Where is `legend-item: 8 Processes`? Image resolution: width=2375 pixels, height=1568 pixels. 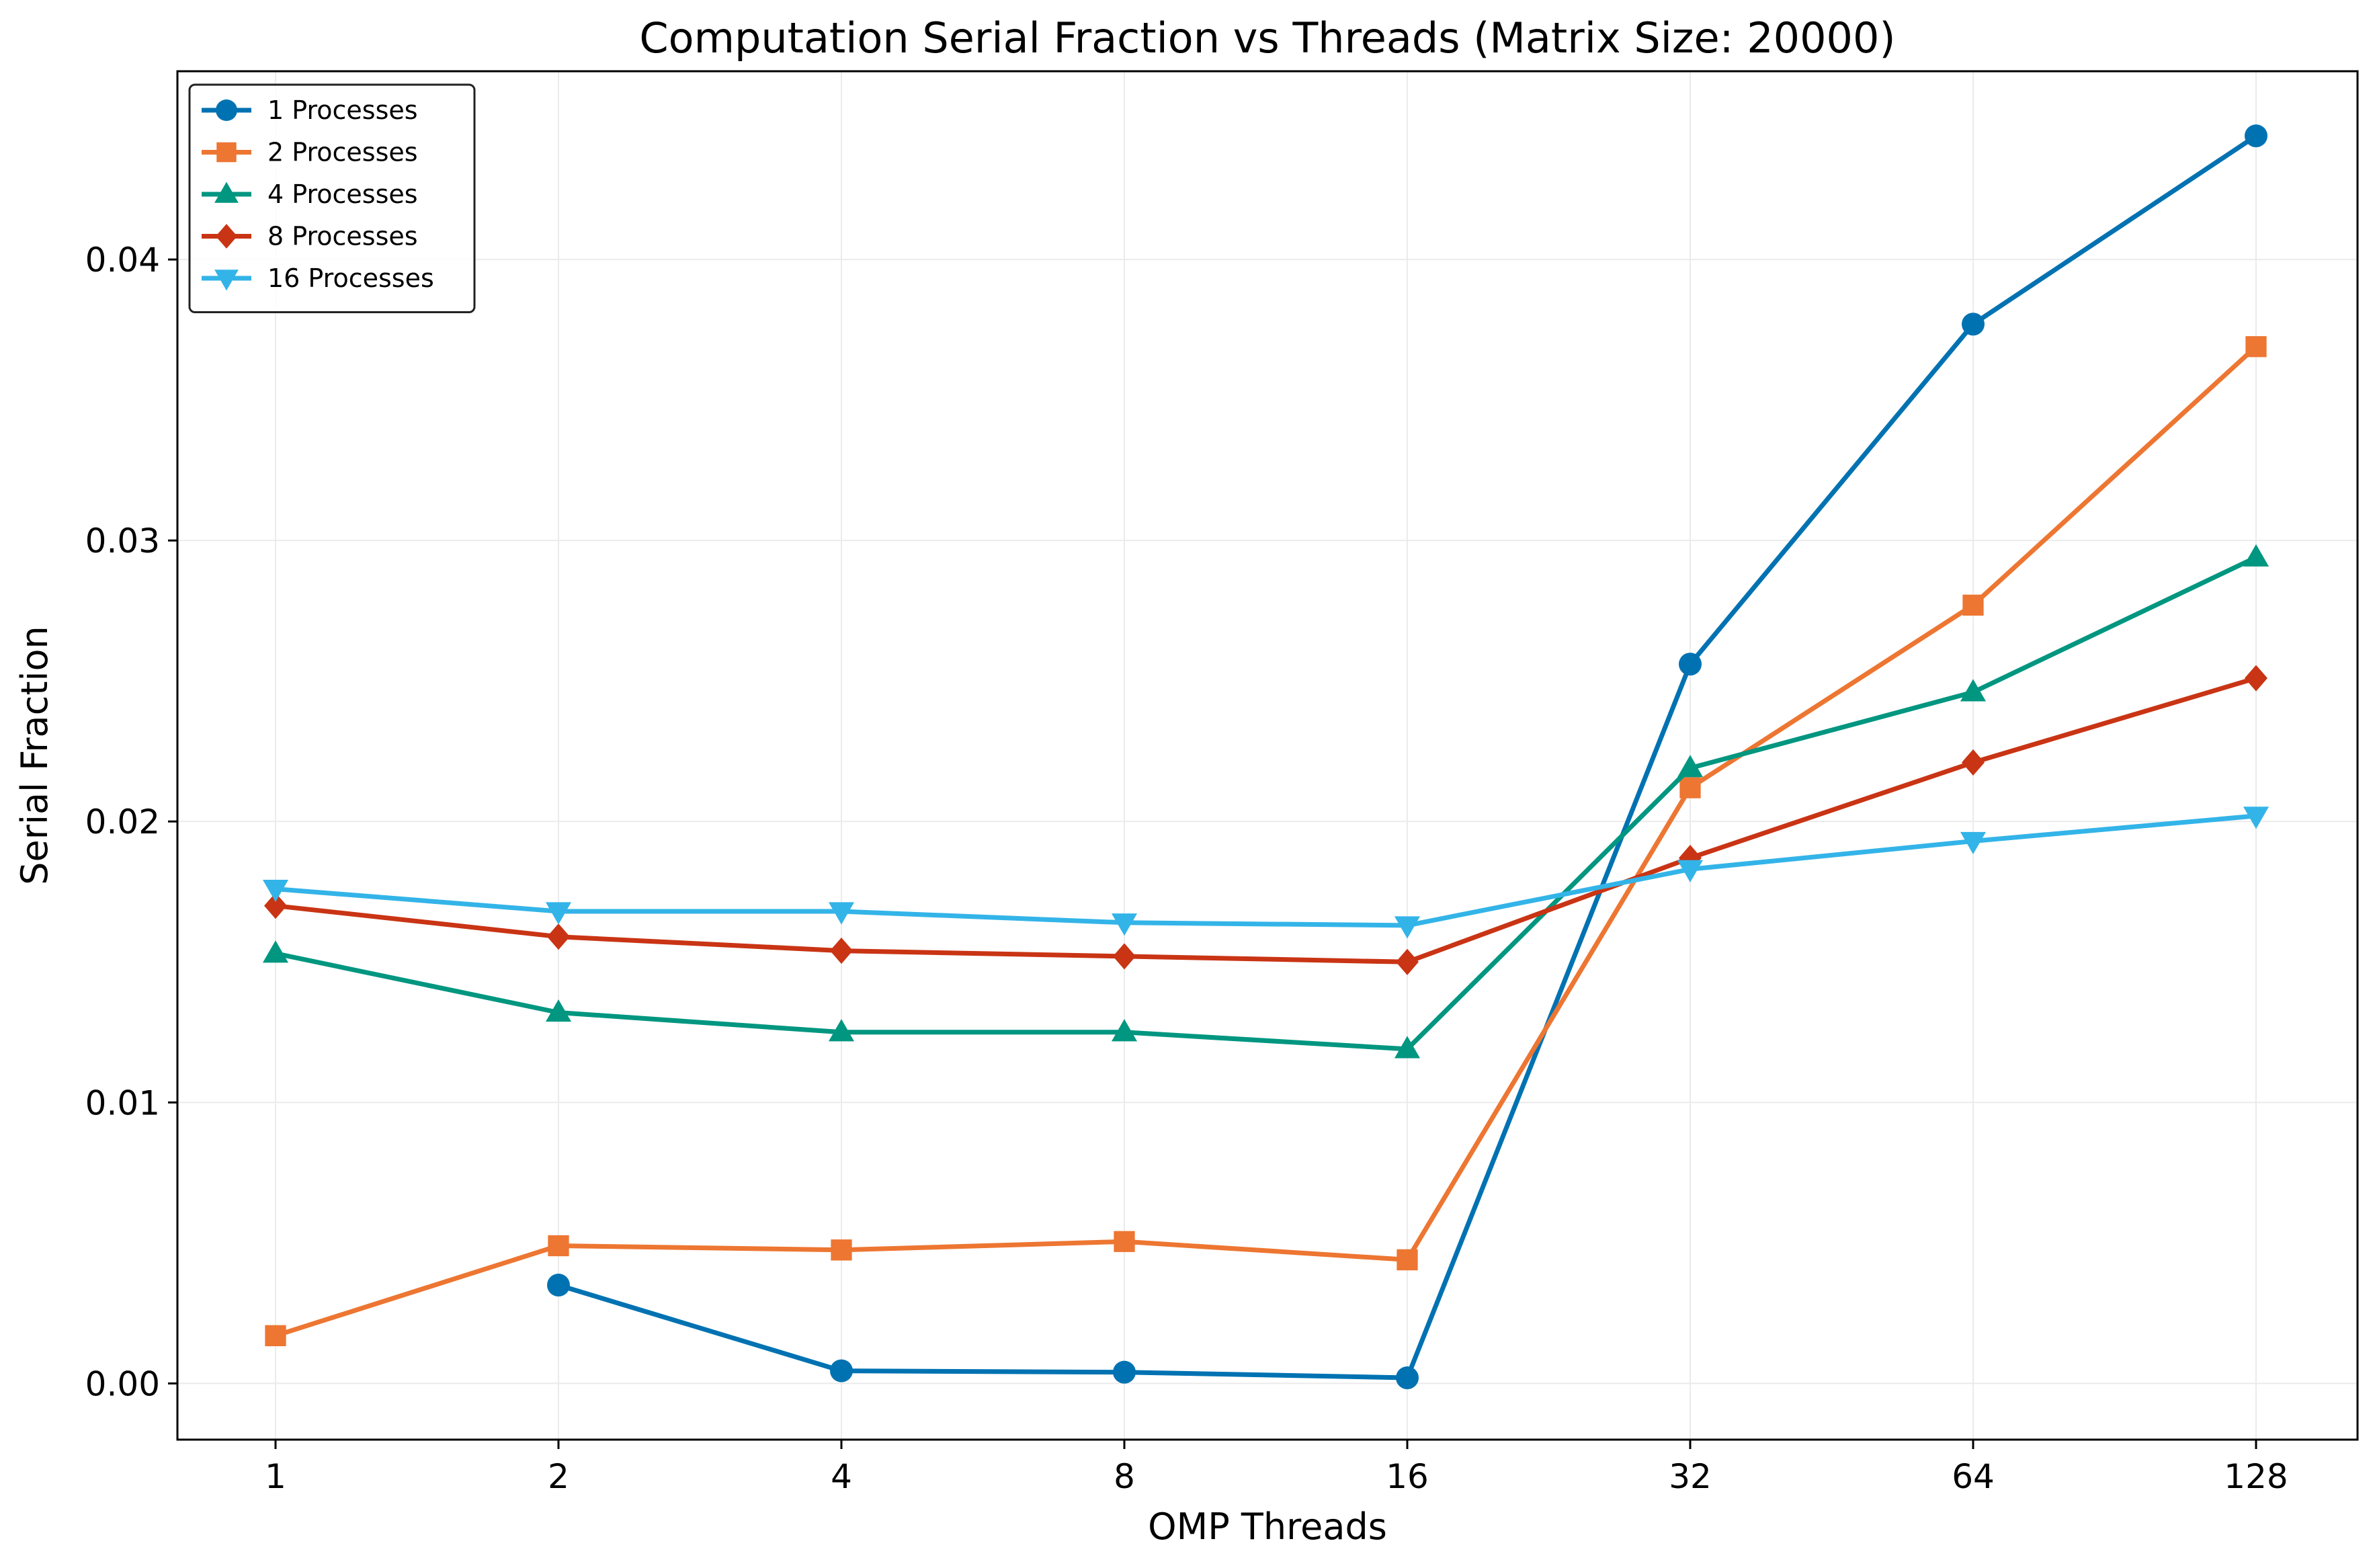
legend-item: 8 Processes is located at coordinates (310, 237).